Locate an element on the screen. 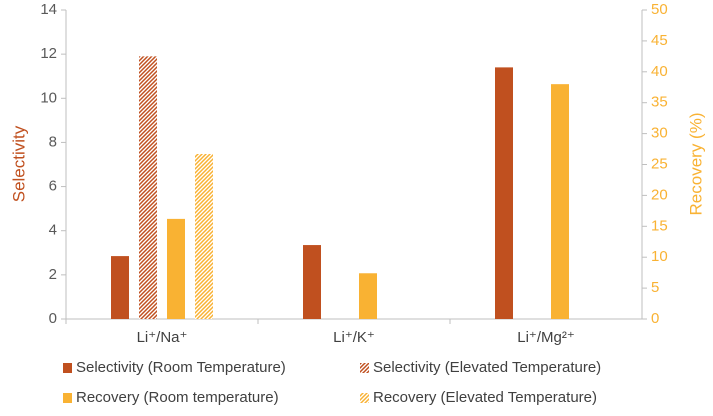 The width and height of the screenshot is (713, 416). y-tick-label: 10 is located at coordinates (48, 97).